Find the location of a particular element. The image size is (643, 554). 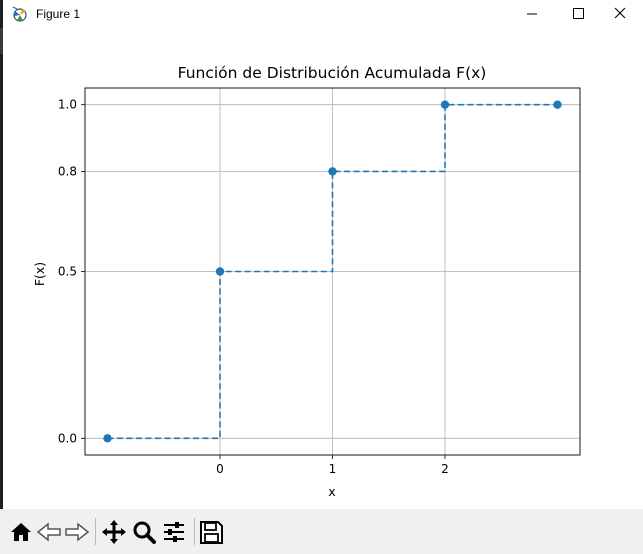

close-button is located at coordinates (620, 14).